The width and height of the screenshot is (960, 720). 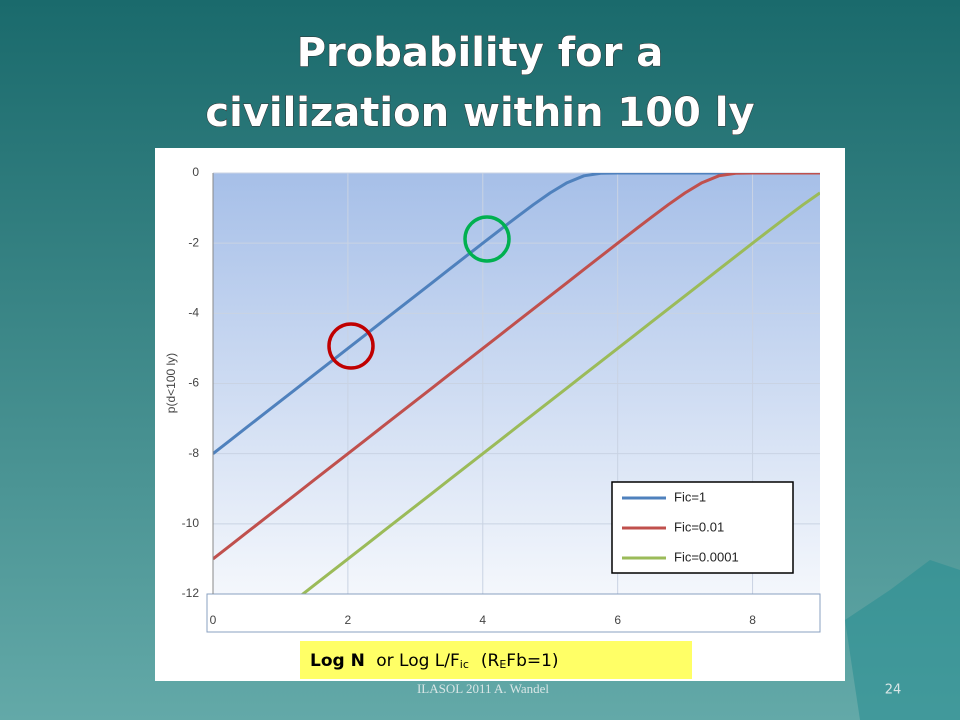 I want to click on footer: ILASOL 2011 A. Wandel, so click(x=483, y=688).